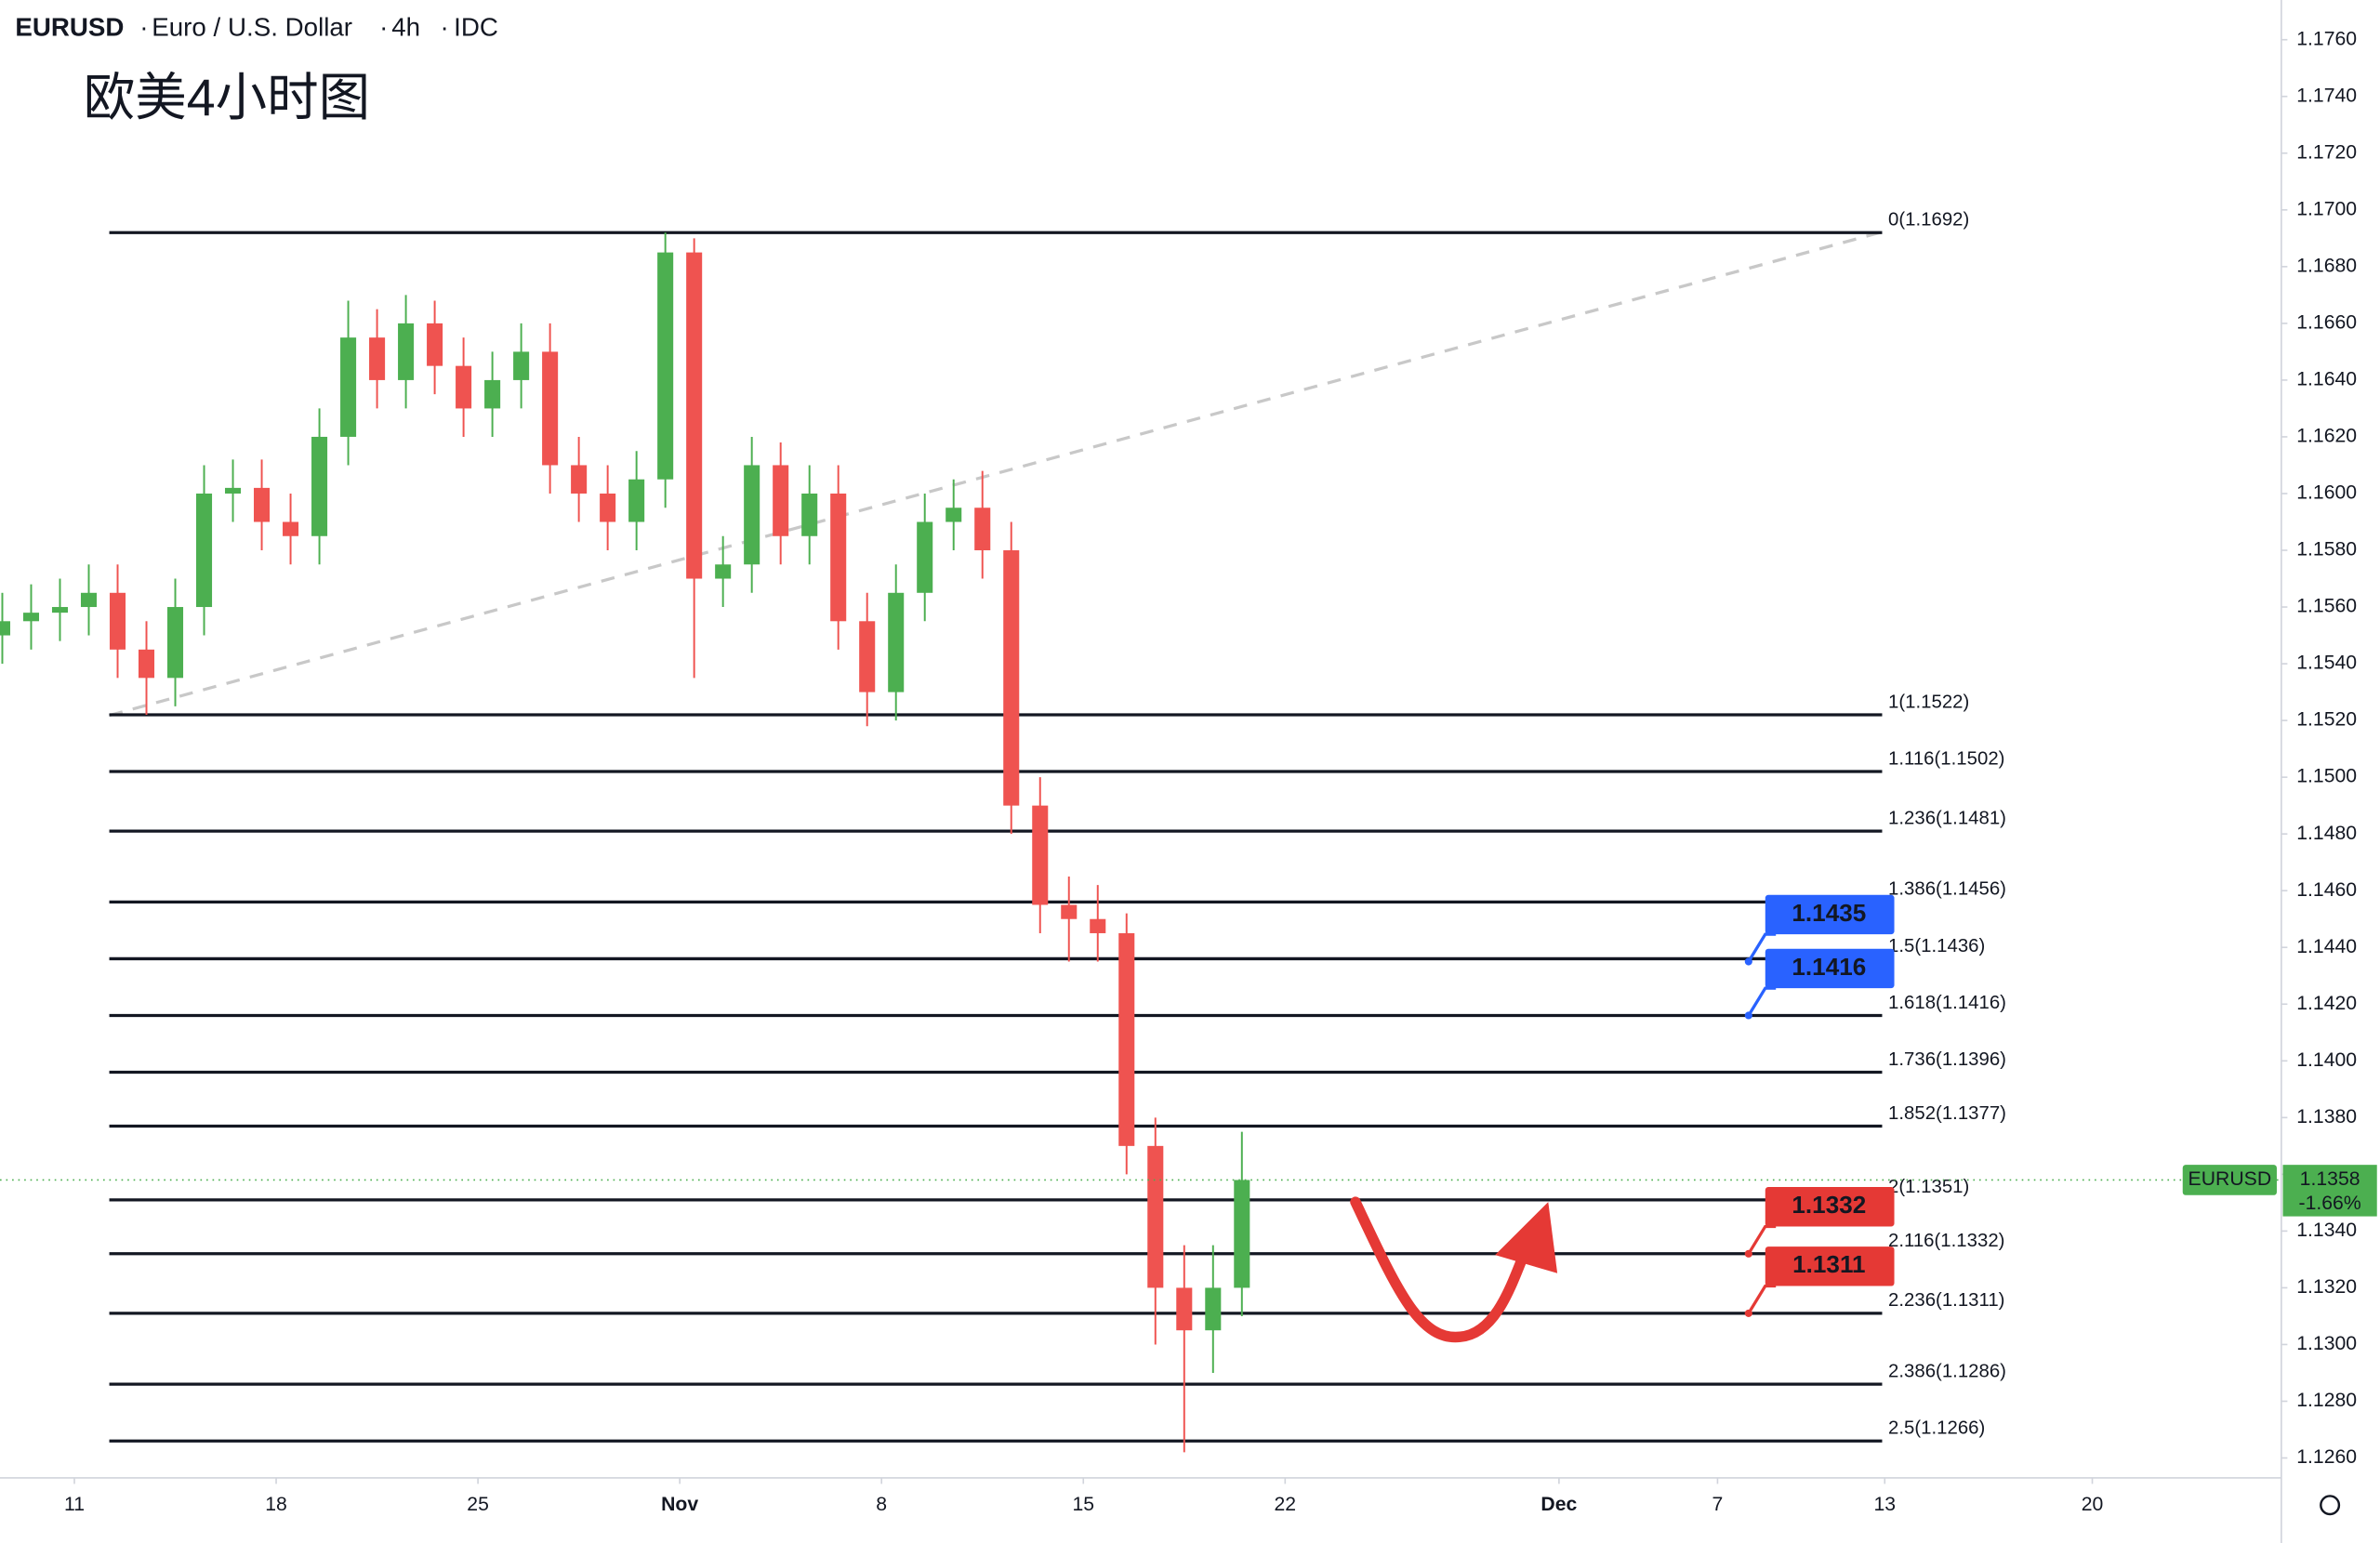 This screenshot has height=1543, width=2380. What do you see at coordinates (2326, 1117) in the screenshot?
I see `y-tick-label: 1.1380` at bounding box center [2326, 1117].